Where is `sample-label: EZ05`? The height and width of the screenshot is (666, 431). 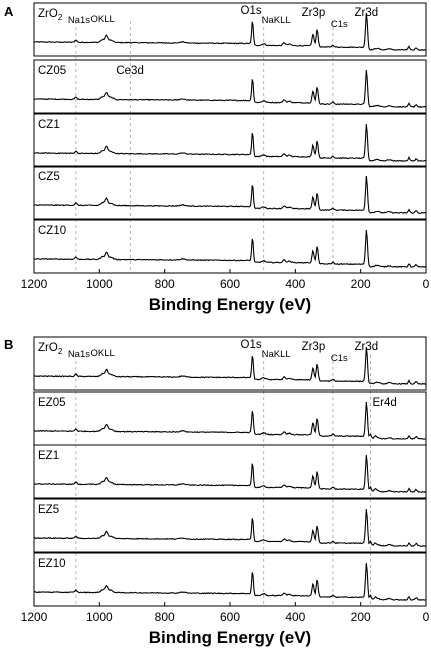
sample-label: EZ05 is located at coordinates (52, 403).